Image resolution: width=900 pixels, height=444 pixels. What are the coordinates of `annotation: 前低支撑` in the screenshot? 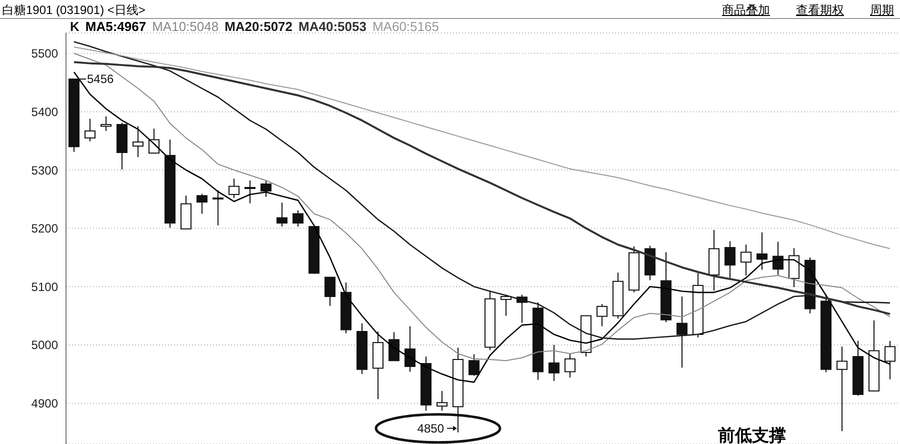 It's located at (752, 434).